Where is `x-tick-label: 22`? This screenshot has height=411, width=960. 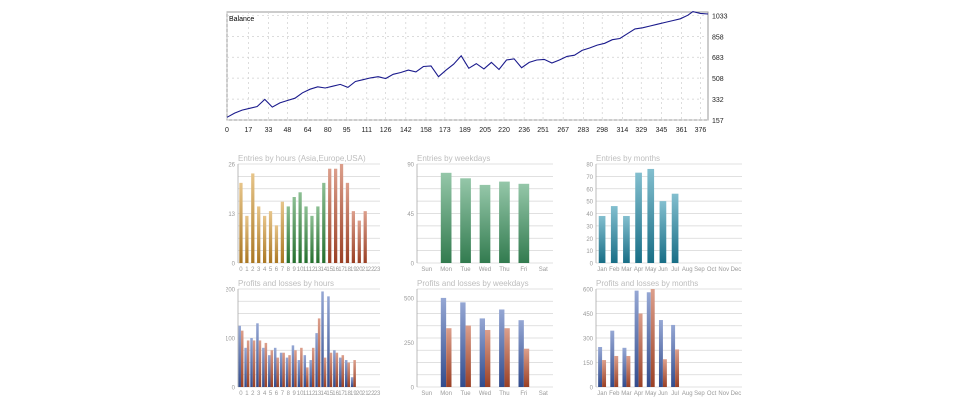
x-tick-label: 22 is located at coordinates (371, 394).